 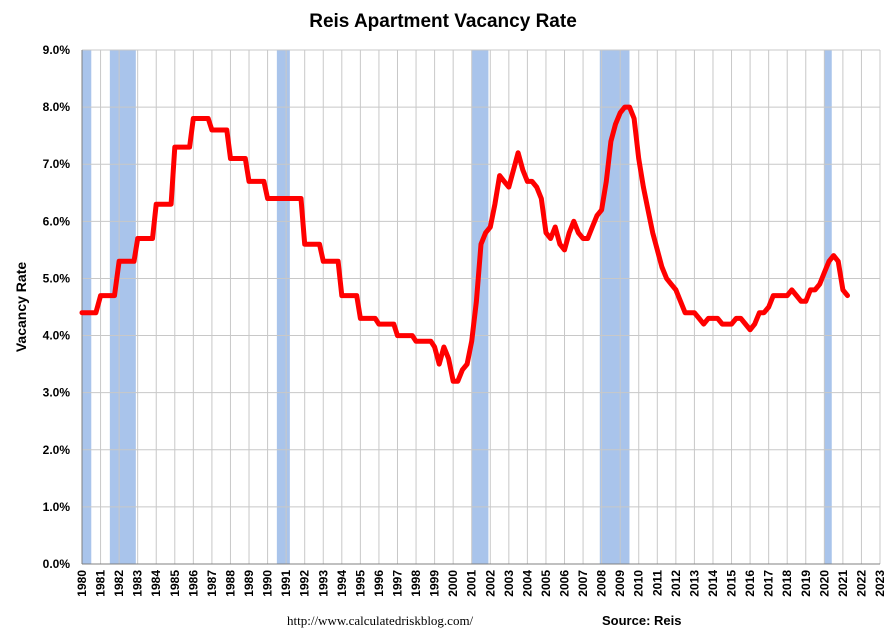 I want to click on x-tick-label: 1993, so click(x=323, y=583).